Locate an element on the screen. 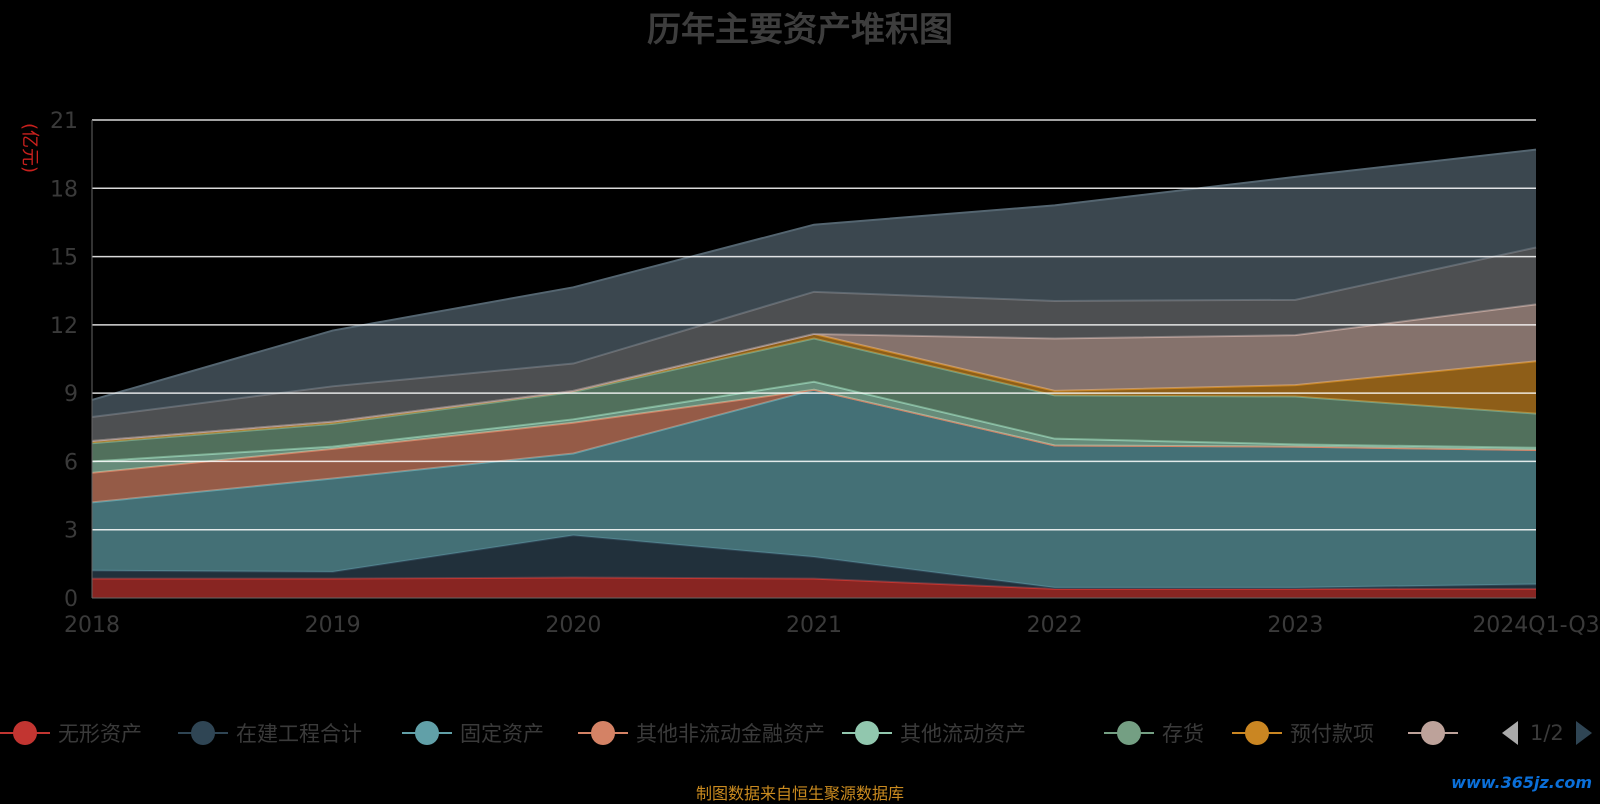 This screenshot has width=1600, height=804. x-tick-label: 2020 is located at coordinates (573, 625).